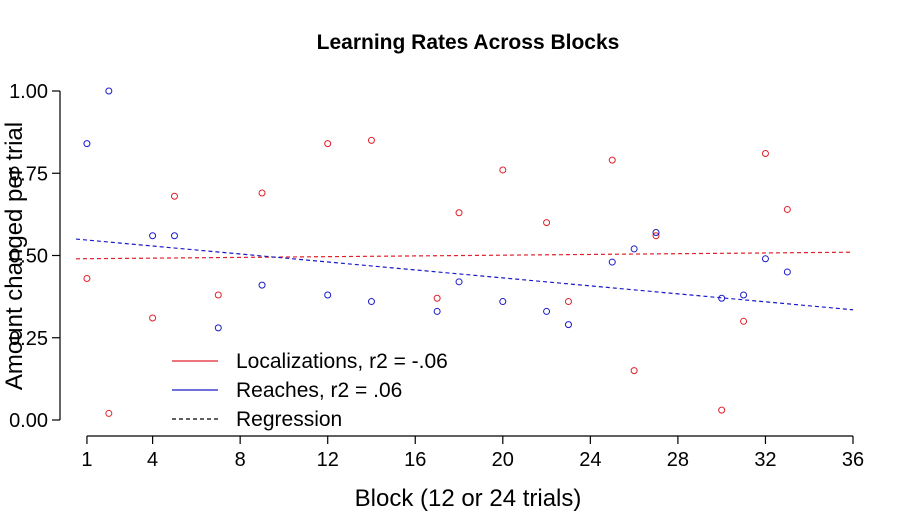  I want to click on x-tick-label: 32, so click(765, 460).